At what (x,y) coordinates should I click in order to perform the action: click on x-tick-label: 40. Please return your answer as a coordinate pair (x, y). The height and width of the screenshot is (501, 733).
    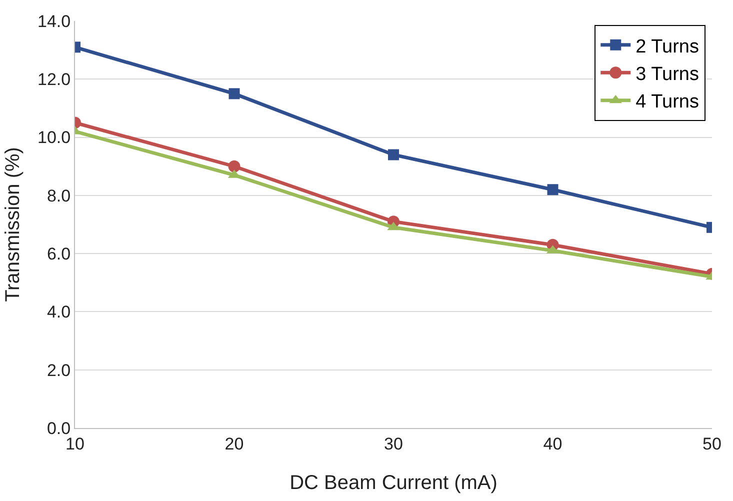
    Looking at the image, I should click on (552, 444).